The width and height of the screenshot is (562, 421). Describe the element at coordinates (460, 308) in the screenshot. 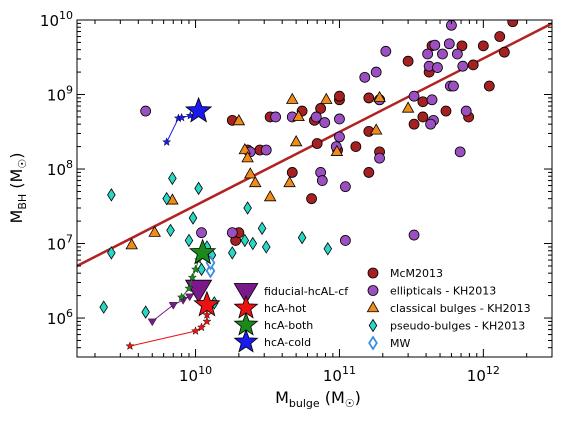

I see `legend-label: classical bulges - KH2013` at that location.